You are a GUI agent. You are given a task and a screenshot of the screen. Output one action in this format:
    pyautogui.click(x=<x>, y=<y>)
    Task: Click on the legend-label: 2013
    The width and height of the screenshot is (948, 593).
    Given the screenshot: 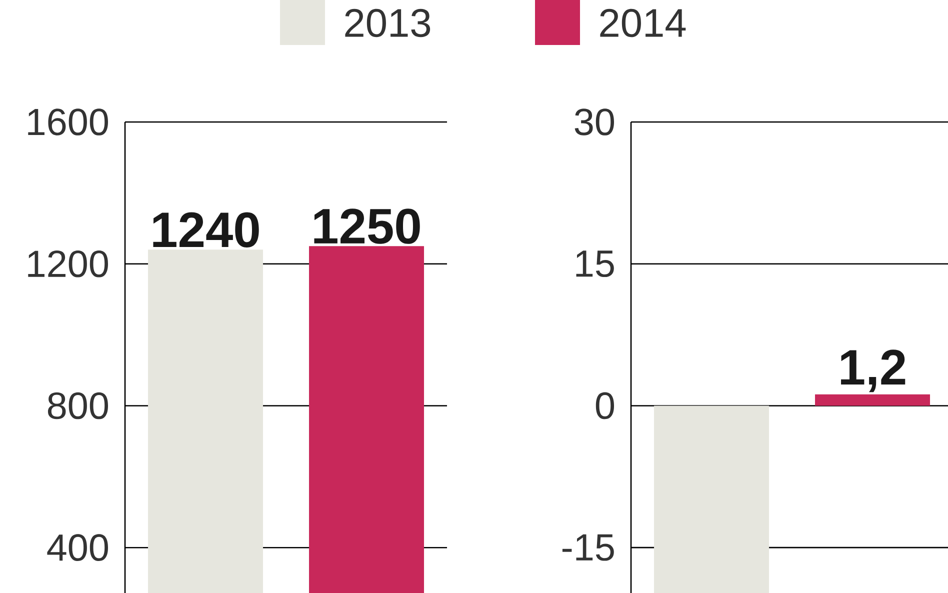 What is the action you would take?
    pyautogui.click(x=387, y=23)
    